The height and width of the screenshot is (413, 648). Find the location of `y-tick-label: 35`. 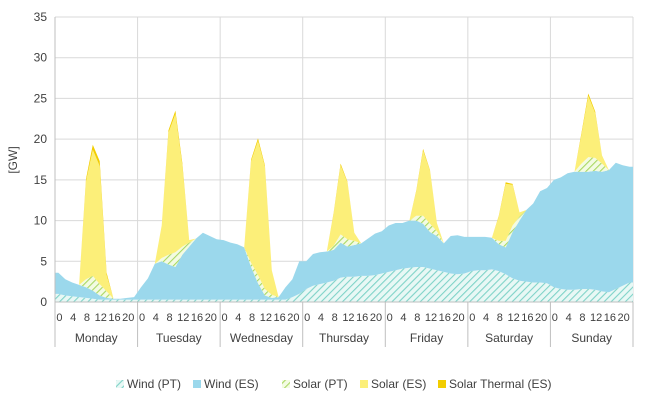

y-tick-label: 35 is located at coordinates (41, 17).